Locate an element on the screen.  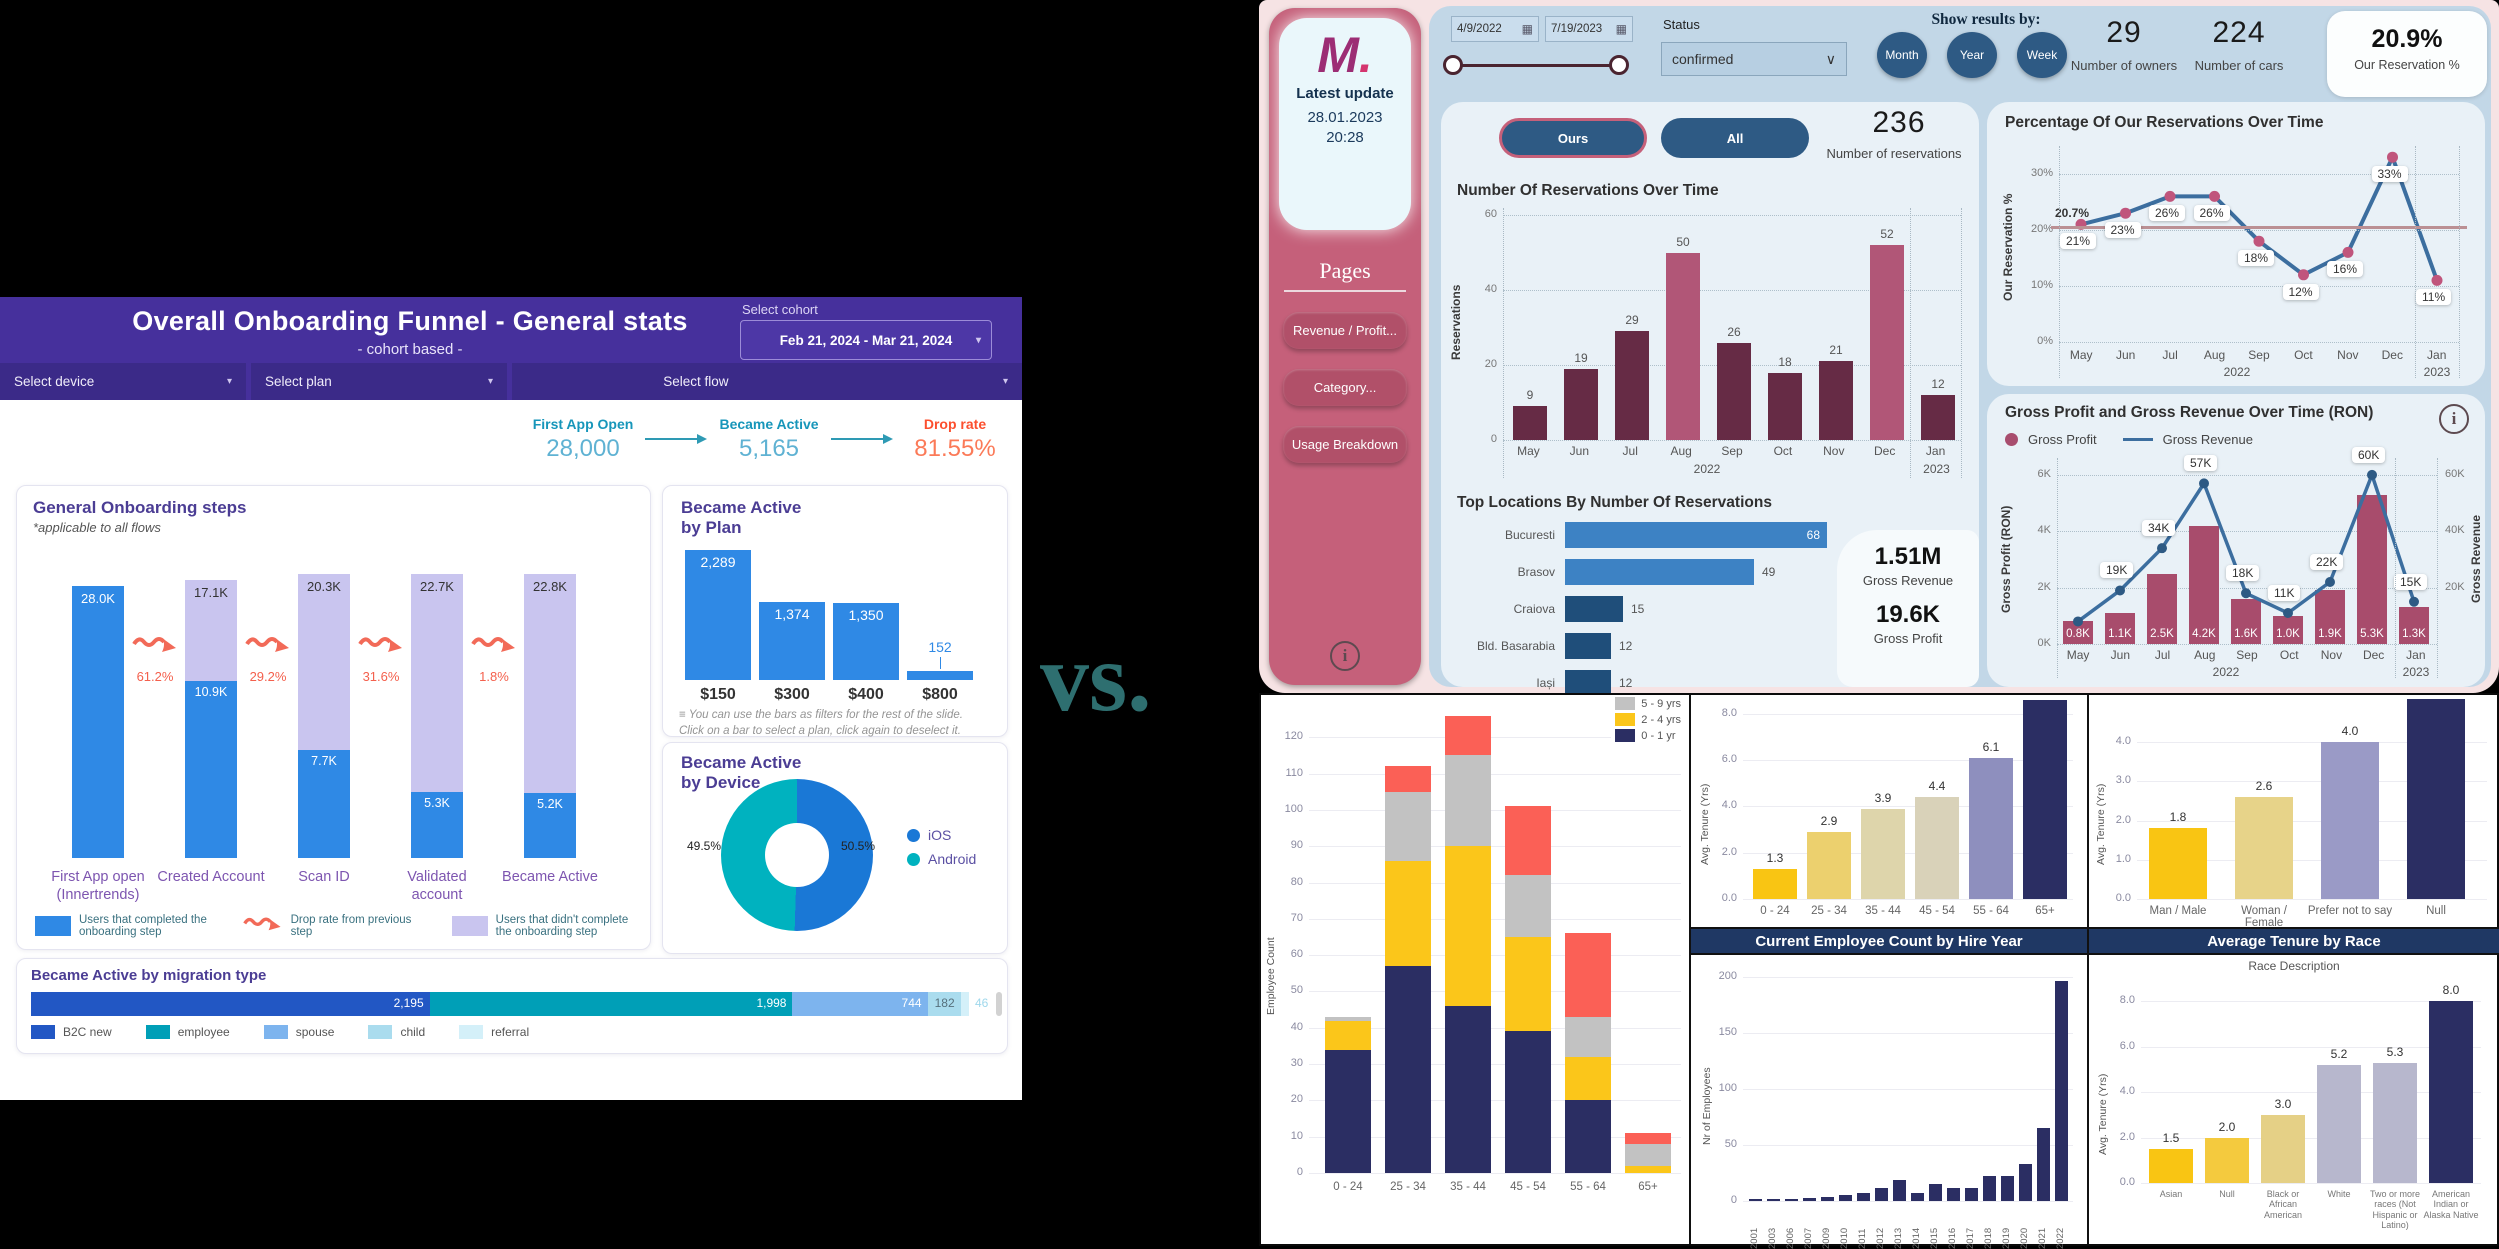
week-button: Week is located at coordinates (2042, 55).